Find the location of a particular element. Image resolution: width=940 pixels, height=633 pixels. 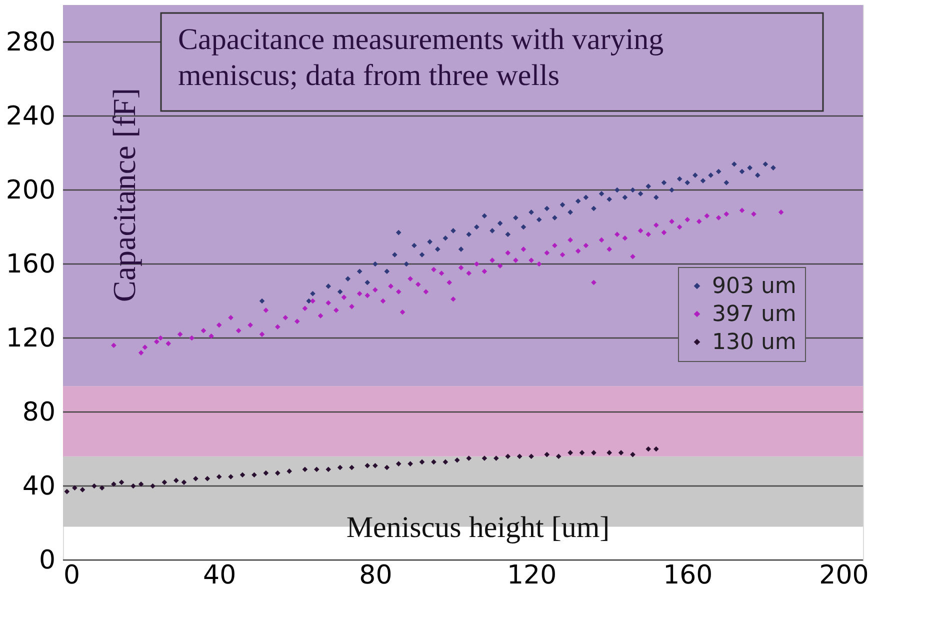

x-tick-label: 40 is located at coordinates (219, 575).